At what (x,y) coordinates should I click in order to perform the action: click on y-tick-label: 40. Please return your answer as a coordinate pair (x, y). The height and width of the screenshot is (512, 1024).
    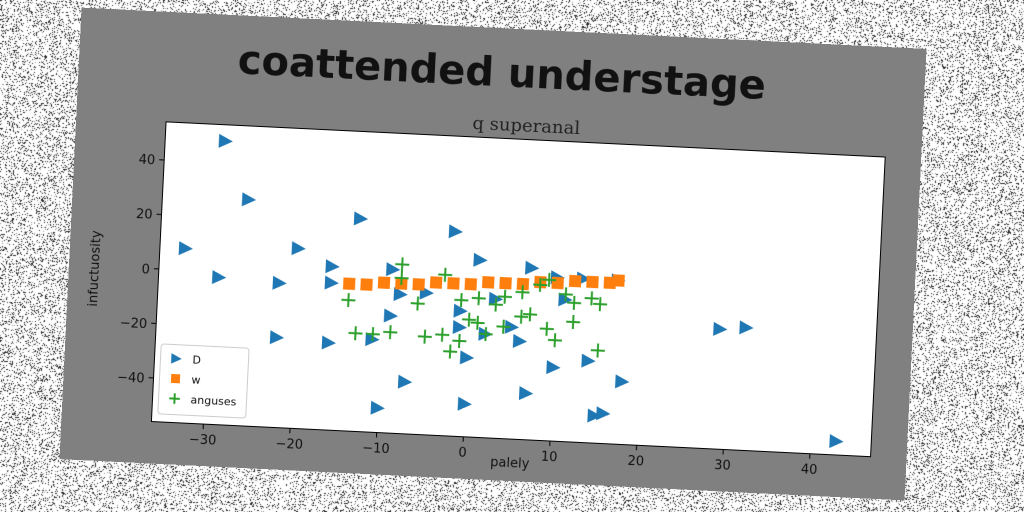
    Looking at the image, I should click on (146, 161).